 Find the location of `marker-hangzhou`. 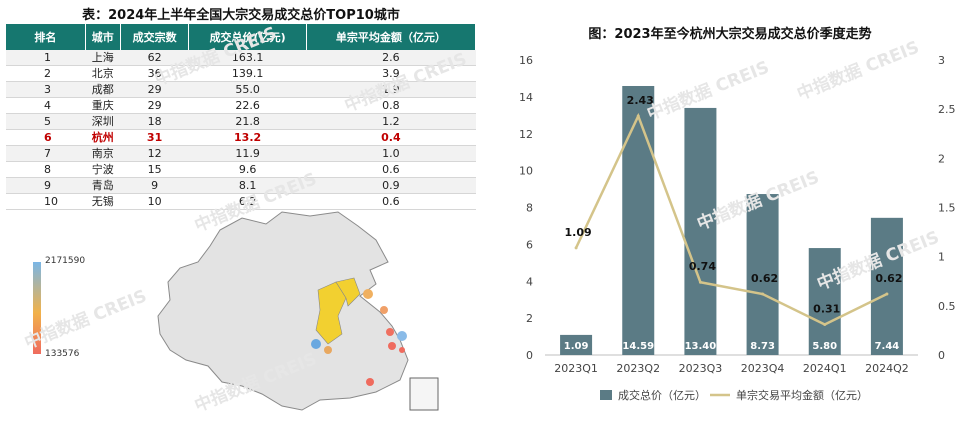

marker-hangzhou is located at coordinates (392, 346).